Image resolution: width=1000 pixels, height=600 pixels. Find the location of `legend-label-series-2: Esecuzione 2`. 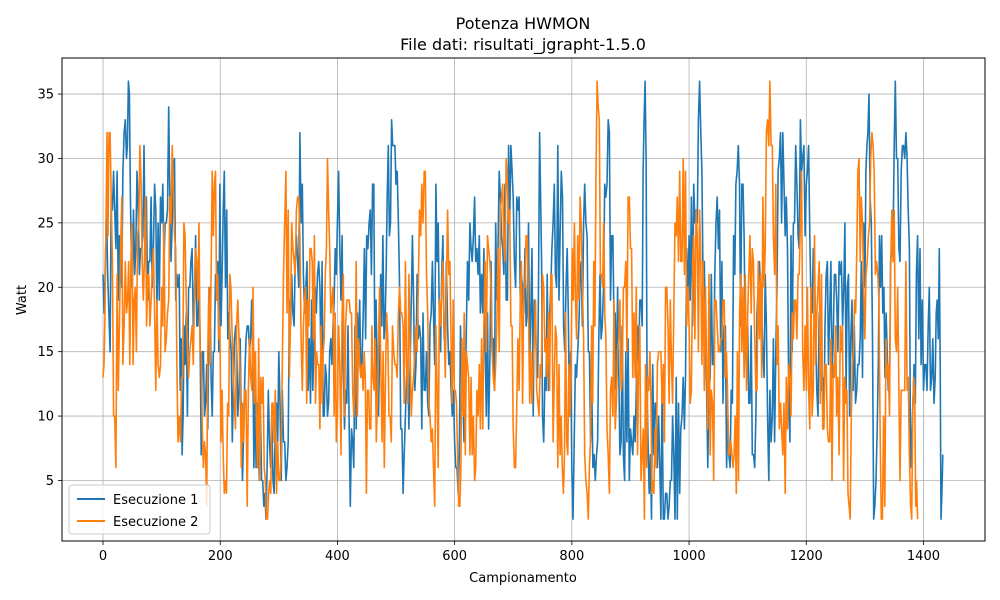

legend-label-series-2: Esecuzione 2 is located at coordinates (155, 522).